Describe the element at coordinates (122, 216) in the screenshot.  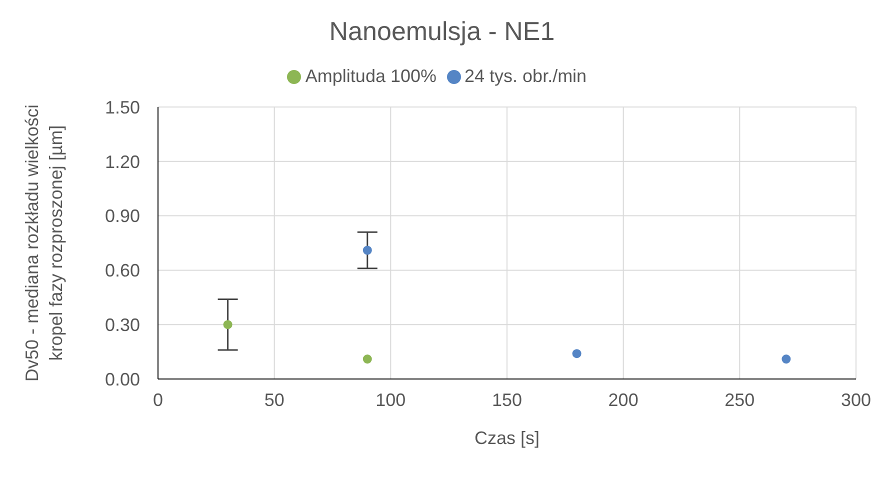
I see `y-tick-label: 0.90` at that location.